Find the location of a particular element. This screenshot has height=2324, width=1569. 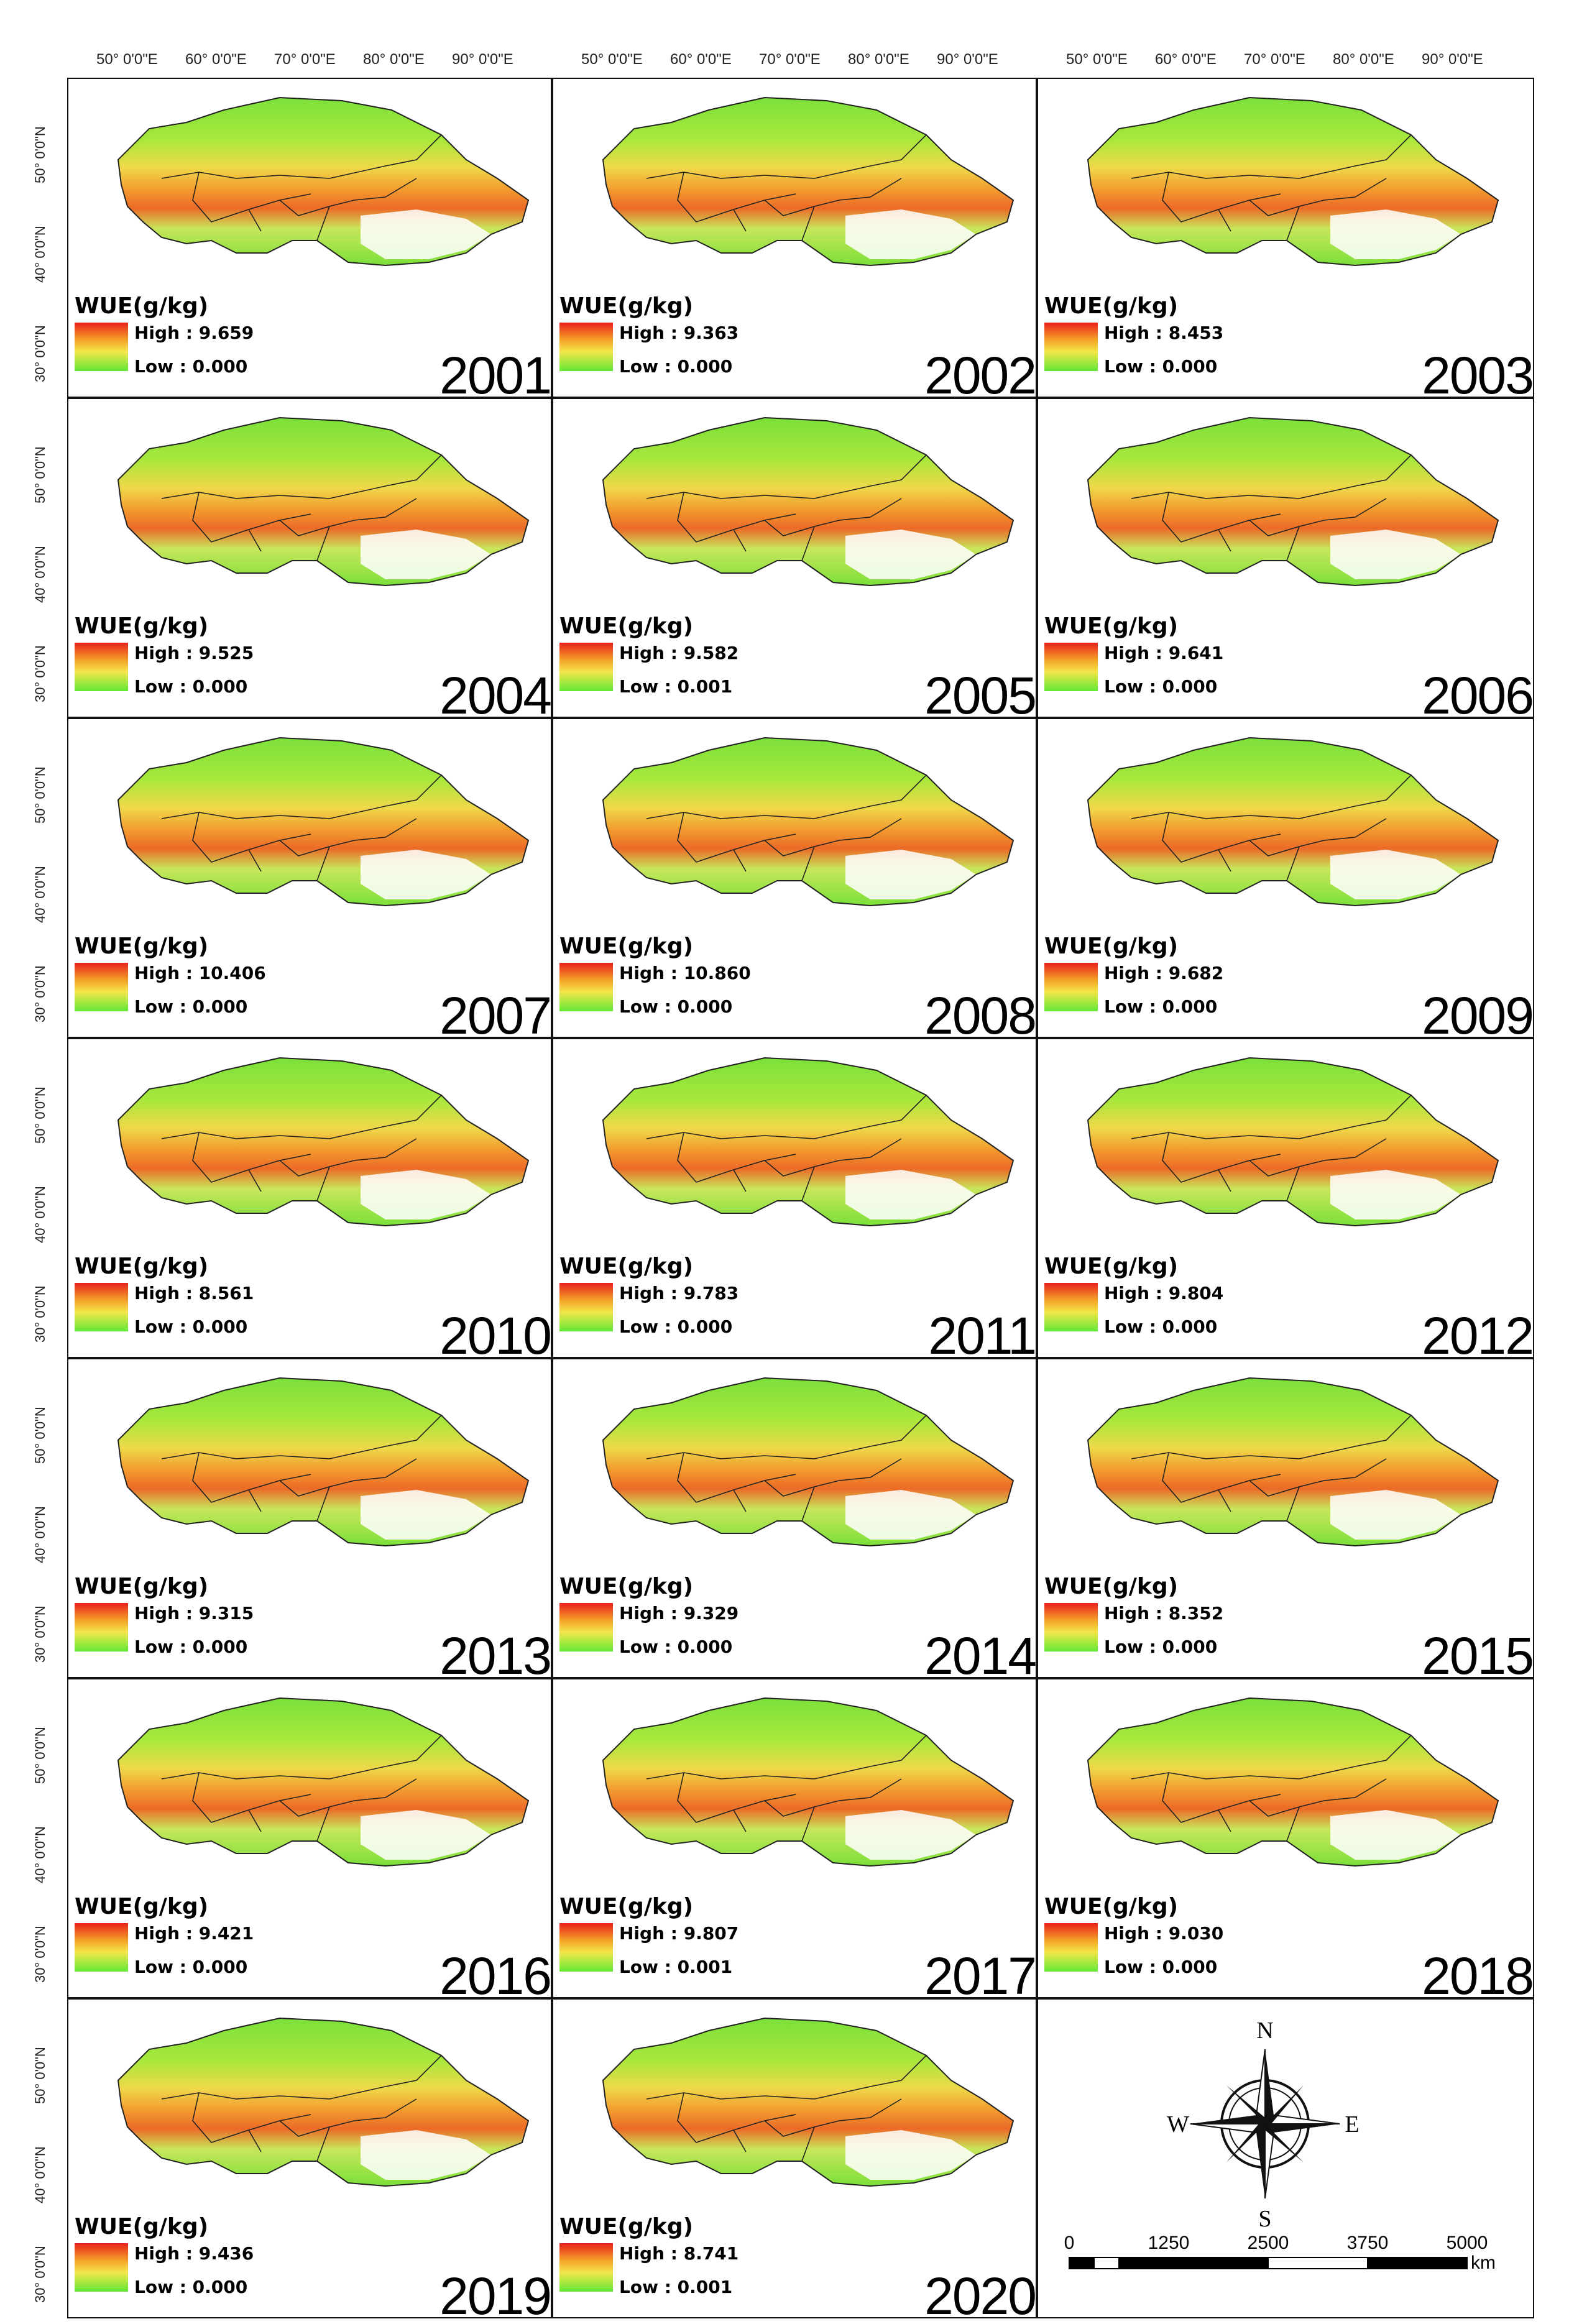

year-label: 2014 is located at coordinates (980, 1652).